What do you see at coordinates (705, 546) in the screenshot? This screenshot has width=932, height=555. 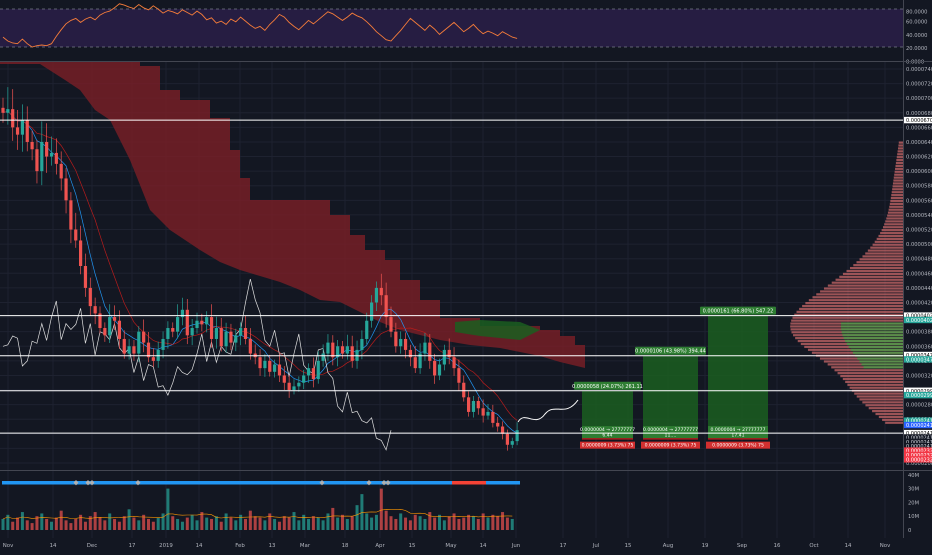 I see `time-tick-label: 19` at bounding box center [705, 546].